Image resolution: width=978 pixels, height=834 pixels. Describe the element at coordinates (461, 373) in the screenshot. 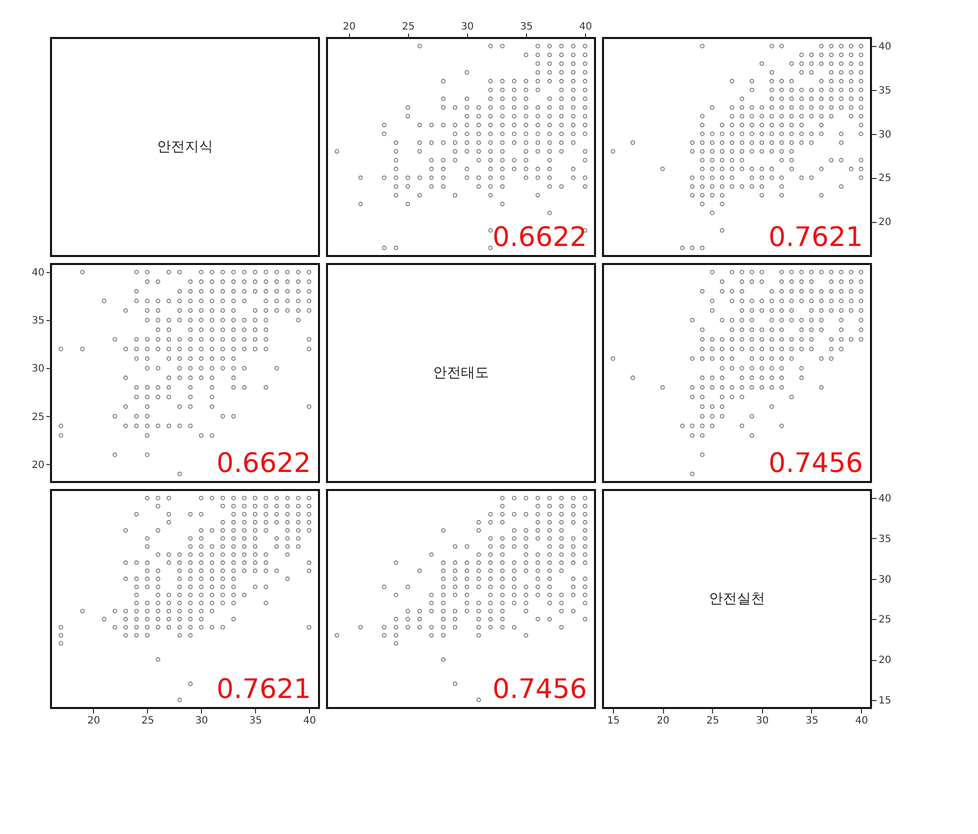

I see `text: 안전태도` at that location.